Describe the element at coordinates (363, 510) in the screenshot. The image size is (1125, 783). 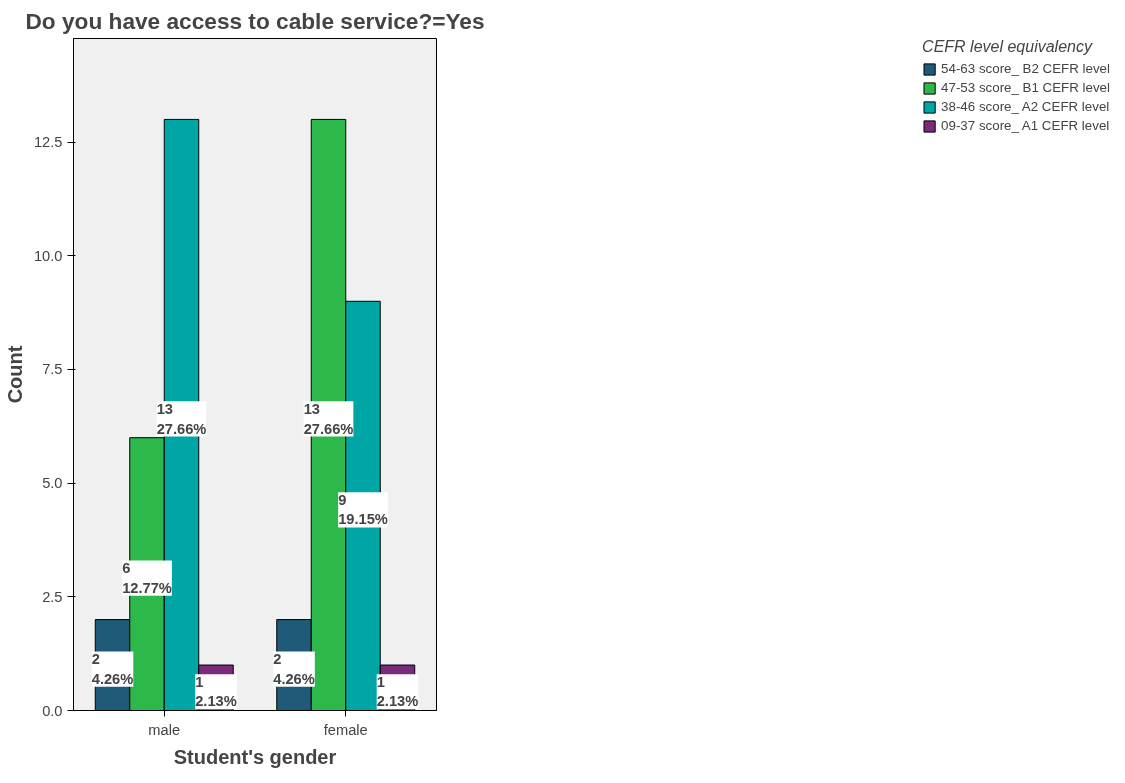
I see `data-label: 9 19.15%` at that location.